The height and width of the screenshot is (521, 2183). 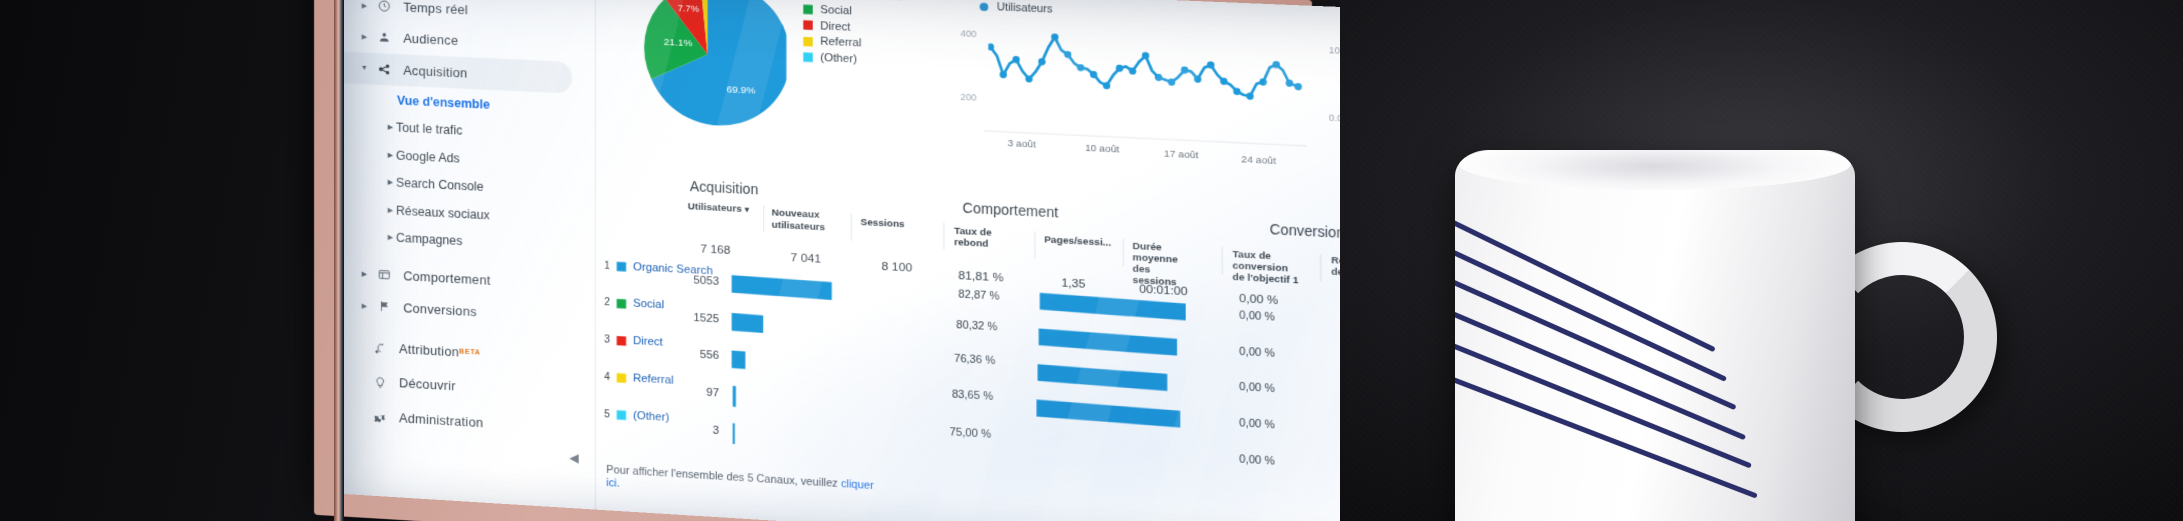 I want to click on total-utilisateurs: 7 168, so click(x=715, y=250).